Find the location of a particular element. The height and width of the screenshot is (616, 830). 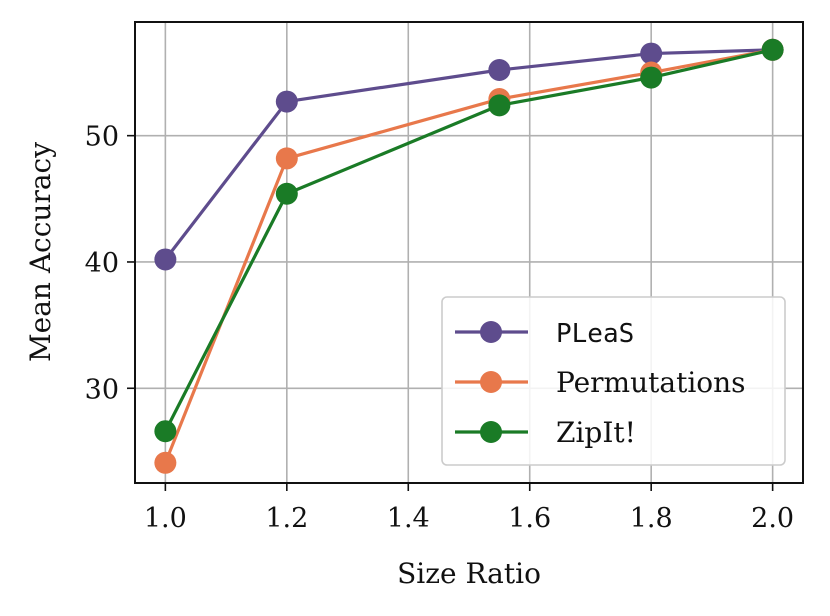

y-tick-label: 40 is located at coordinates (102, 263).